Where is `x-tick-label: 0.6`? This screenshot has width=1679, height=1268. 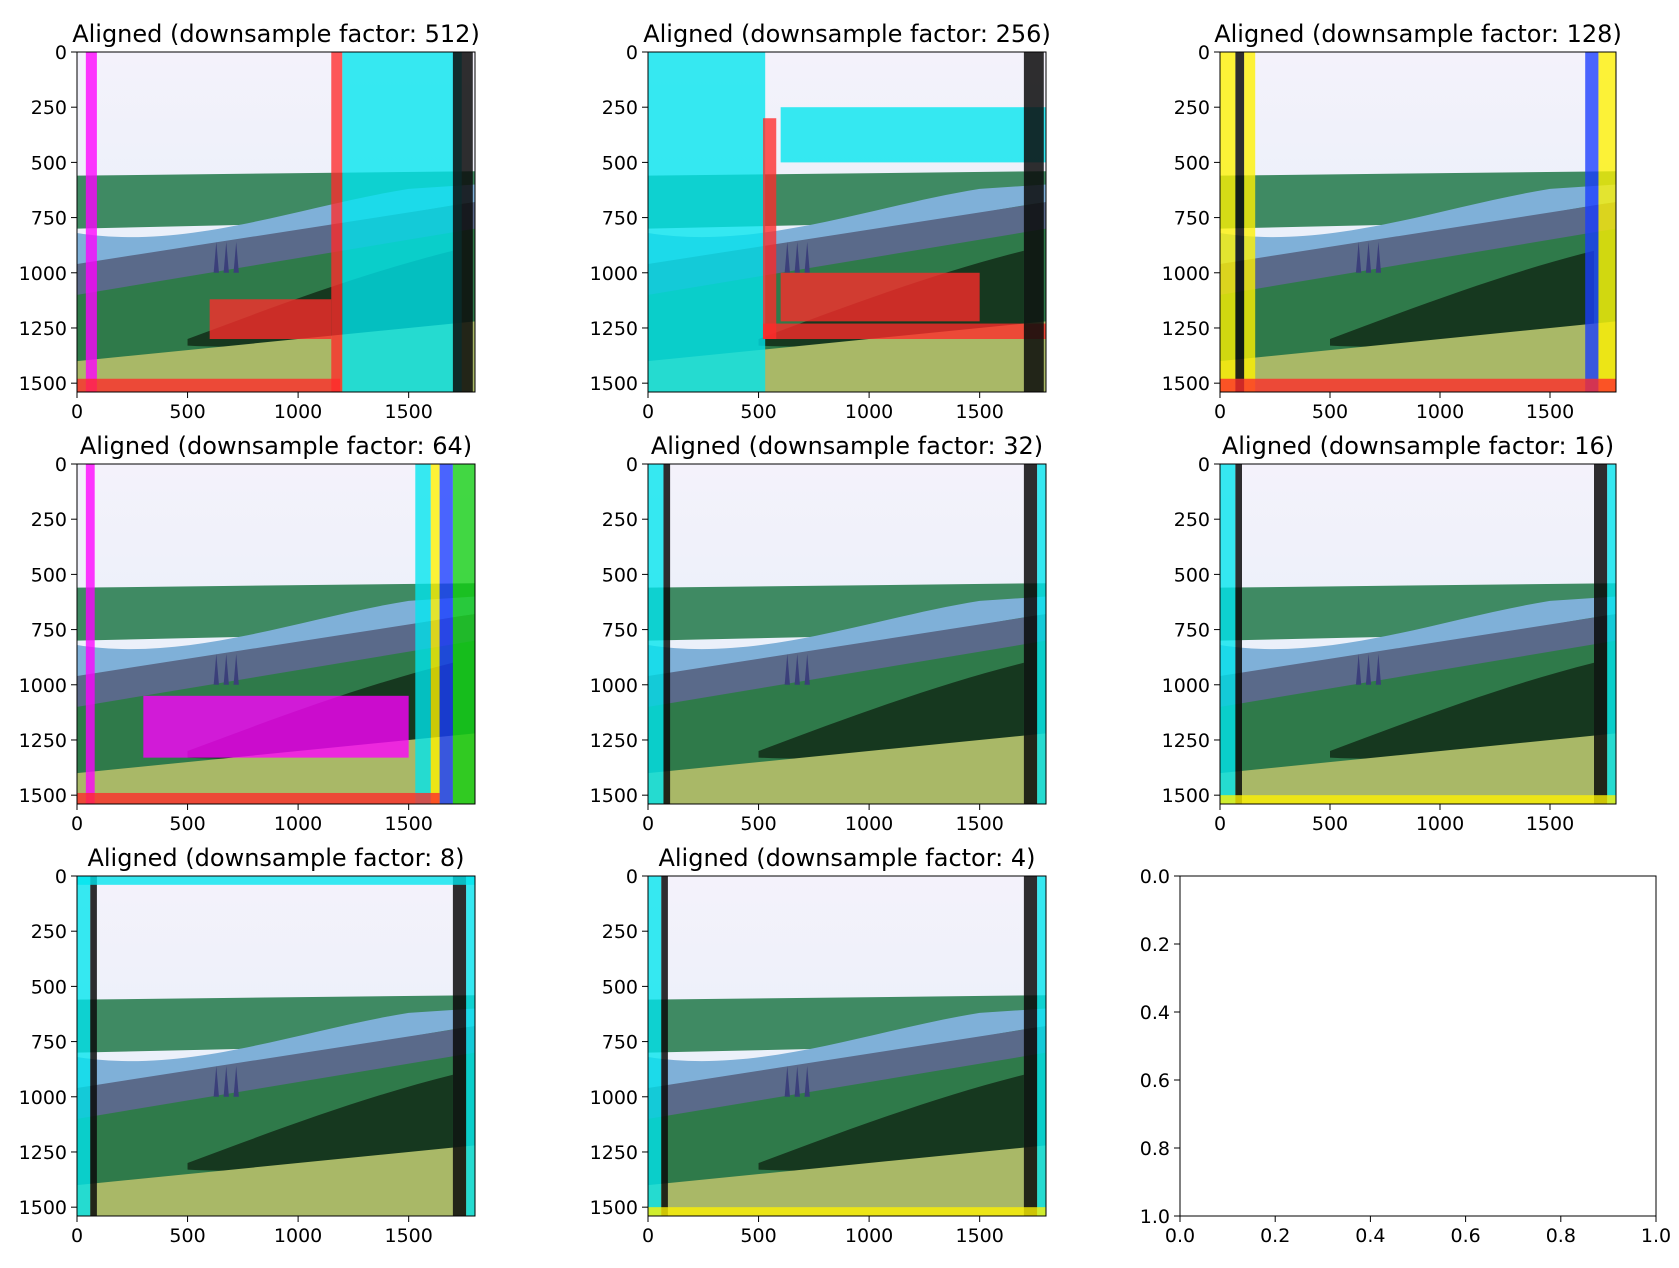 x-tick-label: 0.6 is located at coordinates (1465, 1236).